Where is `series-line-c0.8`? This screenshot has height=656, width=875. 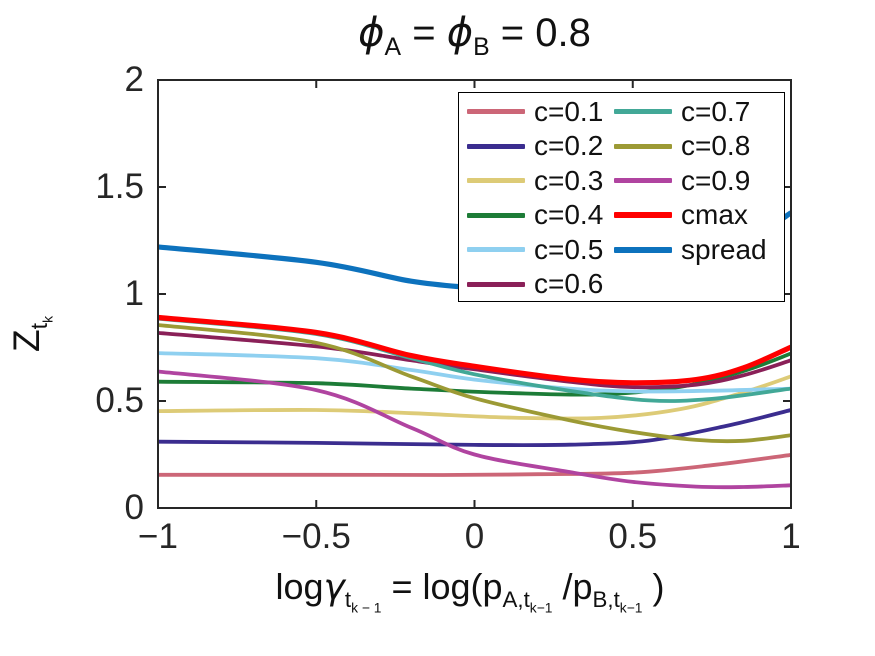 series-line-c0.8 is located at coordinates (474, 383).